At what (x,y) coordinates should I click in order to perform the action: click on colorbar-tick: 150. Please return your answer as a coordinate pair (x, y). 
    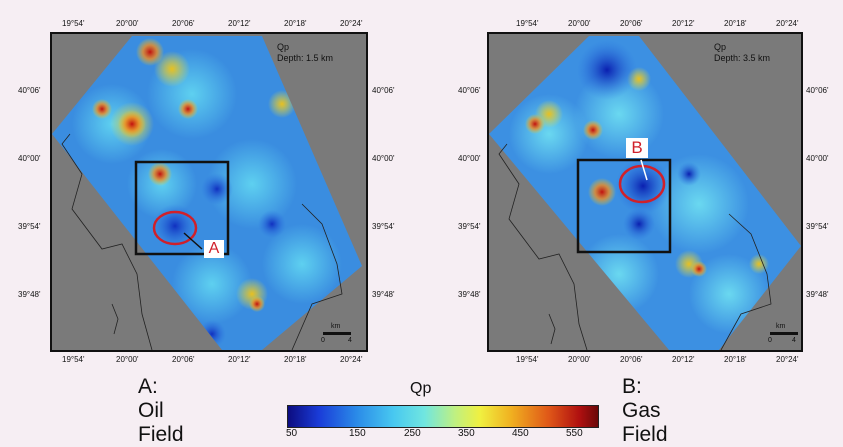
    Looking at the image, I should click on (357, 433).